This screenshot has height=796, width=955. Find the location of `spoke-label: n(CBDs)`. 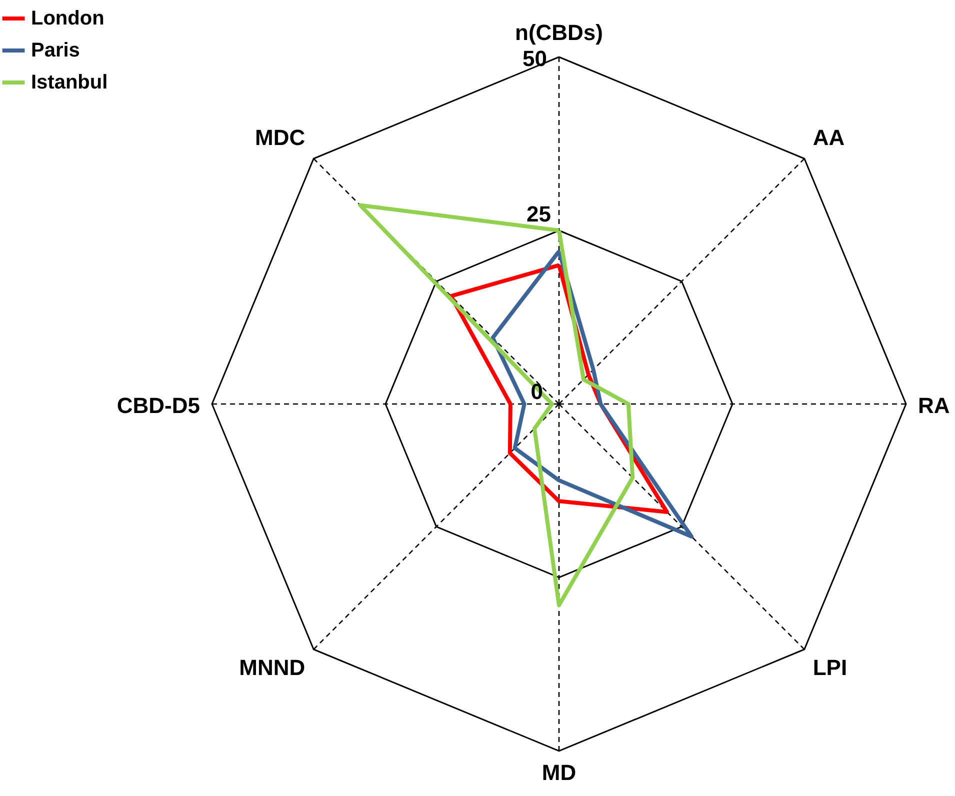

spoke-label: n(CBDs) is located at coordinates (559, 32).